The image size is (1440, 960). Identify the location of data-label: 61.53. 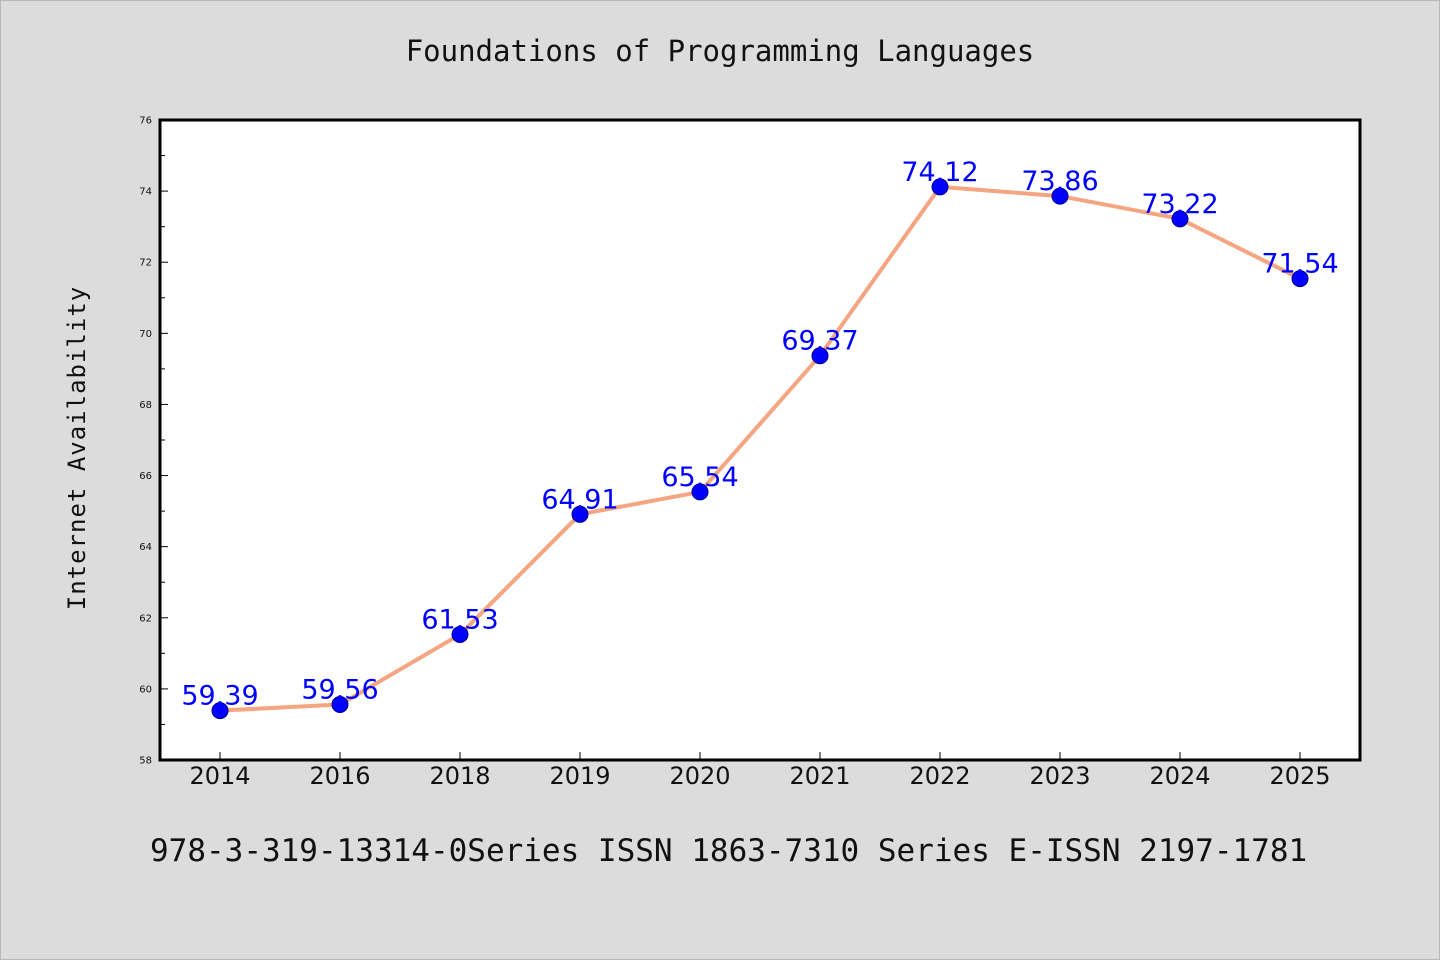
(459, 619).